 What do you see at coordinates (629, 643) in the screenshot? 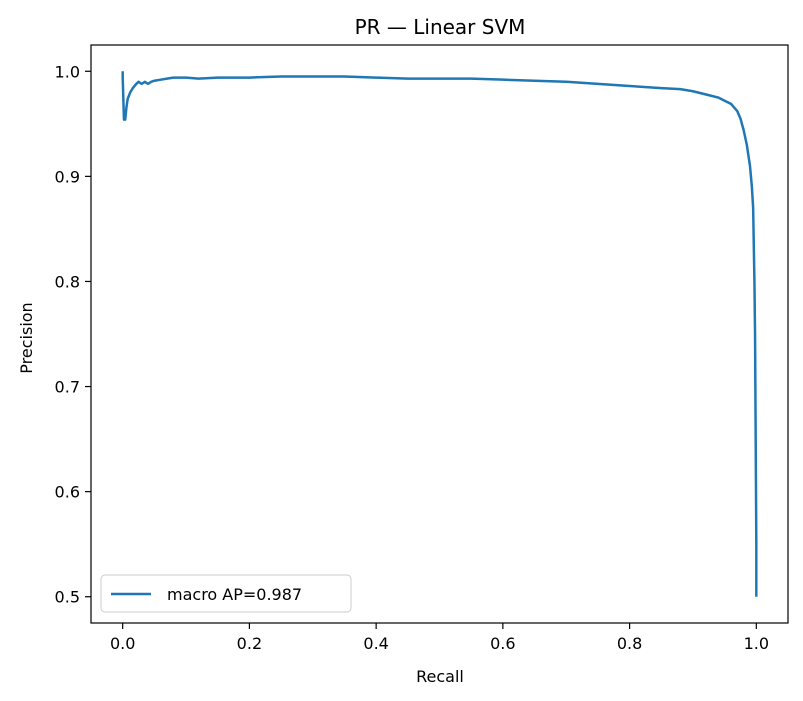
I see `x-tick-label: 0.8` at bounding box center [629, 643].